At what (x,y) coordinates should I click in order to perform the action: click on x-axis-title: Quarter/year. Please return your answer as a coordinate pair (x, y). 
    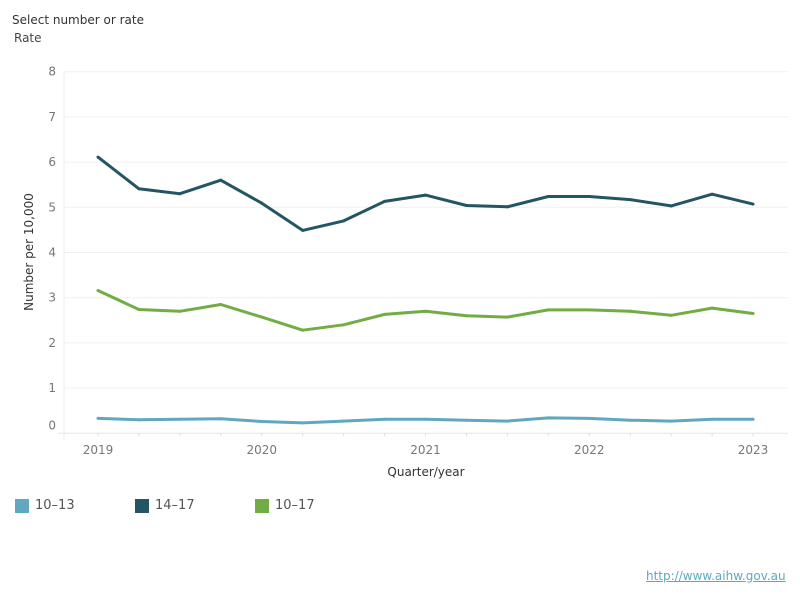
    Looking at the image, I should click on (425, 472).